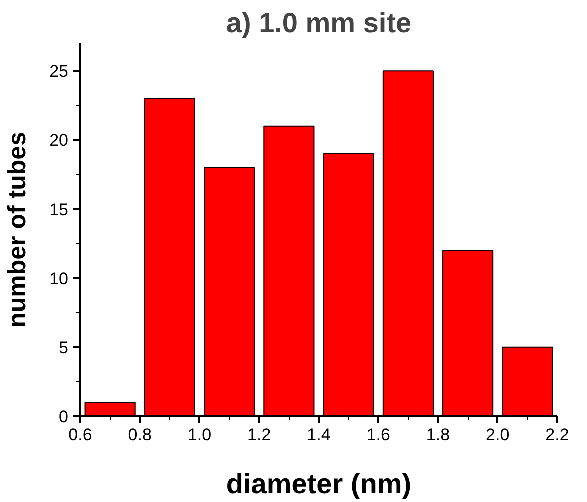 Image resolution: width=587 pixels, height=502 pixels. What do you see at coordinates (18, 230) in the screenshot?
I see `y-axis-title: number of tubes` at bounding box center [18, 230].